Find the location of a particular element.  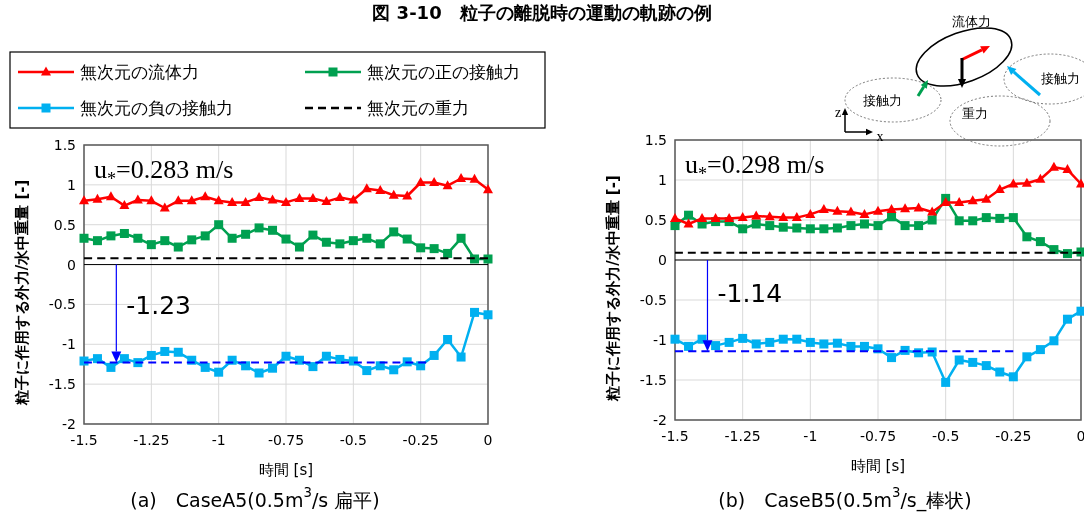

y-tick-label: 1.5 is located at coordinates (64, 145).